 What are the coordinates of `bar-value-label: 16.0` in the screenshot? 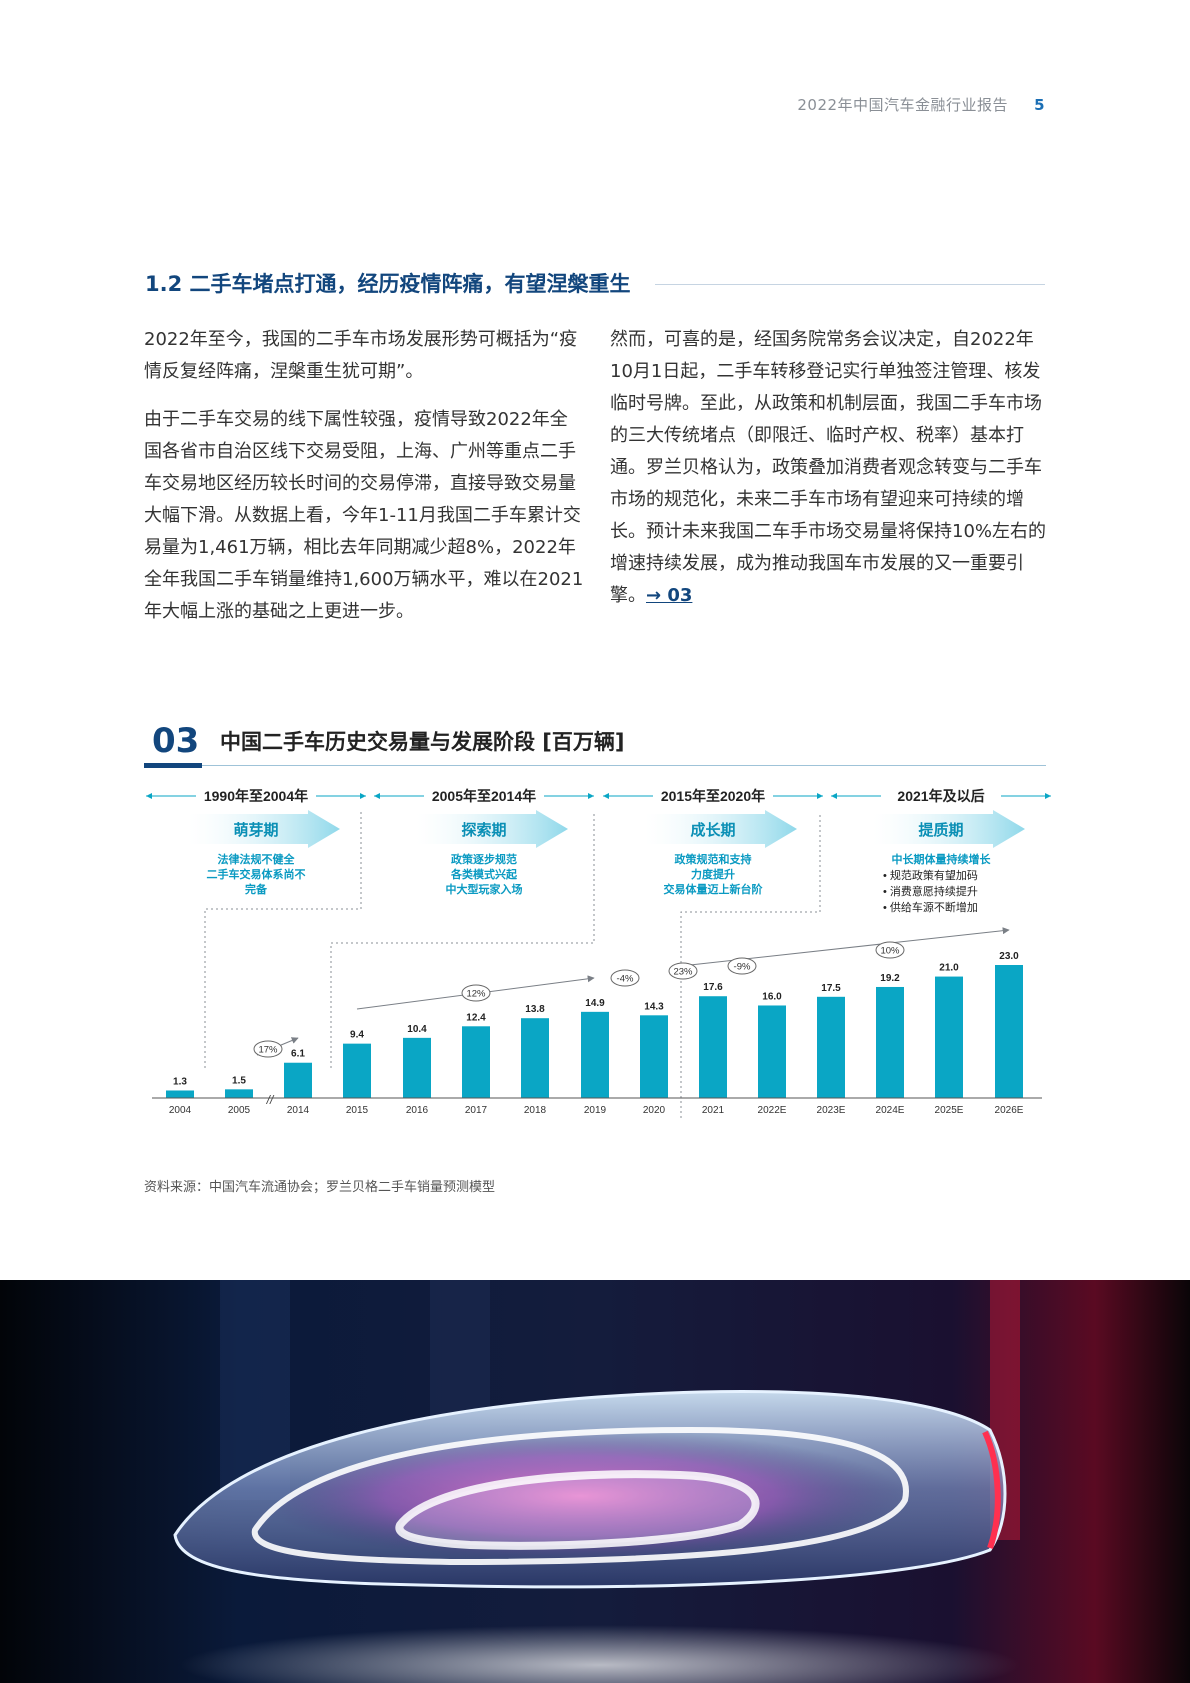 It's located at (772, 996).